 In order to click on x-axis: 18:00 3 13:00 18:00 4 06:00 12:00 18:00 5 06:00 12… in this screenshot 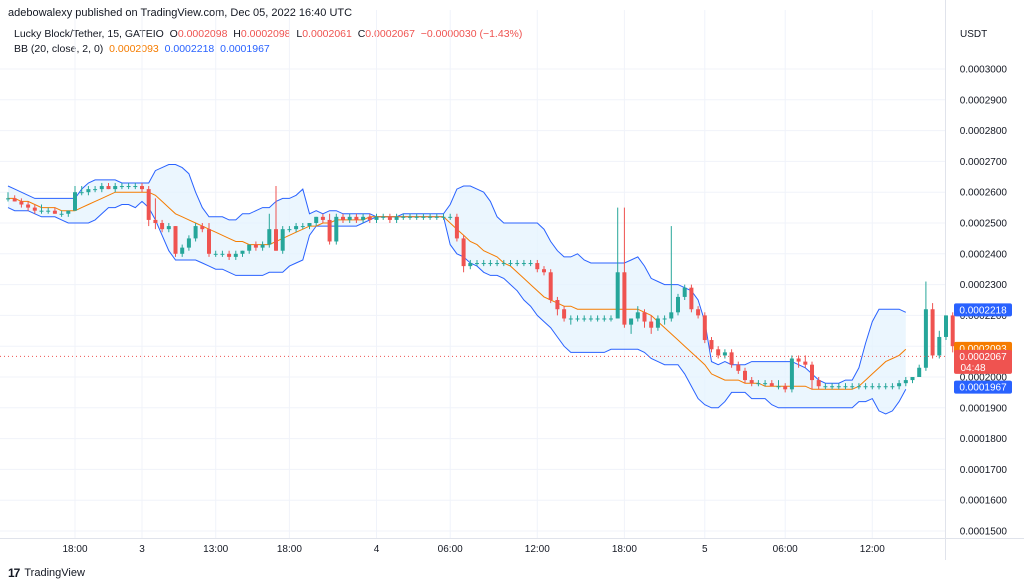, I will do `click(473, 549)`.